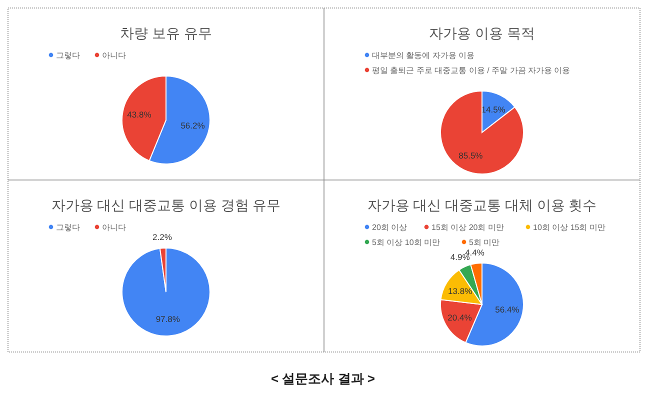 This screenshot has width=647, height=393. What do you see at coordinates (460, 291) in the screenshot?
I see `data-label: 13.8%` at bounding box center [460, 291].